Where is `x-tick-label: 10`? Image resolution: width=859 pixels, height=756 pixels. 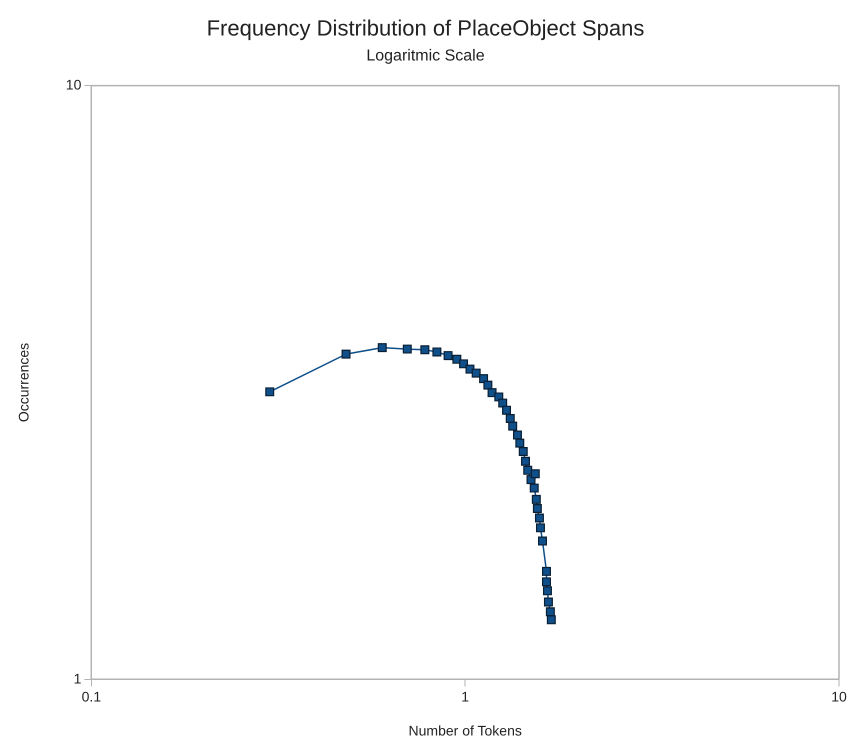
x-tick-label: 10 is located at coordinates (839, 696).